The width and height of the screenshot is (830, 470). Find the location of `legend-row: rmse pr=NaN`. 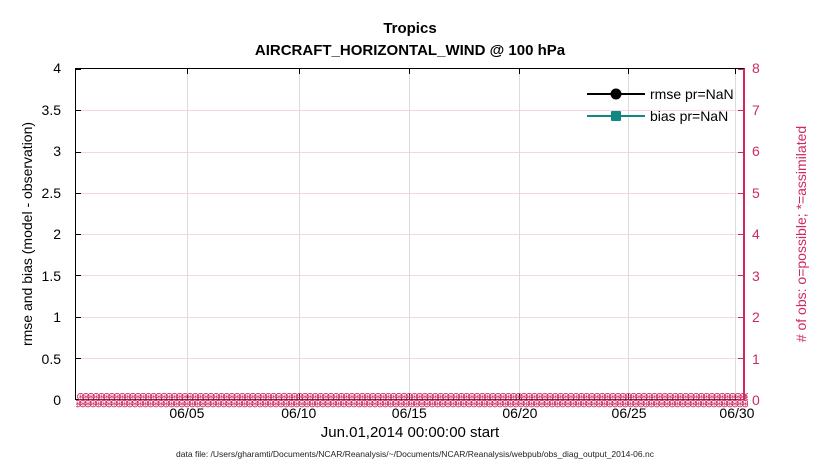

legend-row: rmse pr=NaN is located at coordinates (660, 94).